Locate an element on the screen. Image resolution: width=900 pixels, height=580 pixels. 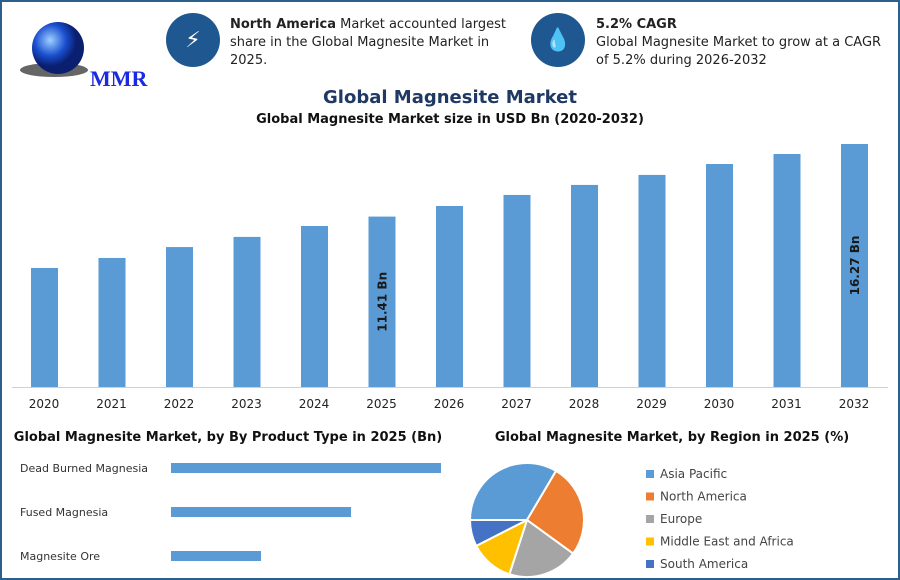
legend-label: Asia Pacific is located at coordinates (693, 474).